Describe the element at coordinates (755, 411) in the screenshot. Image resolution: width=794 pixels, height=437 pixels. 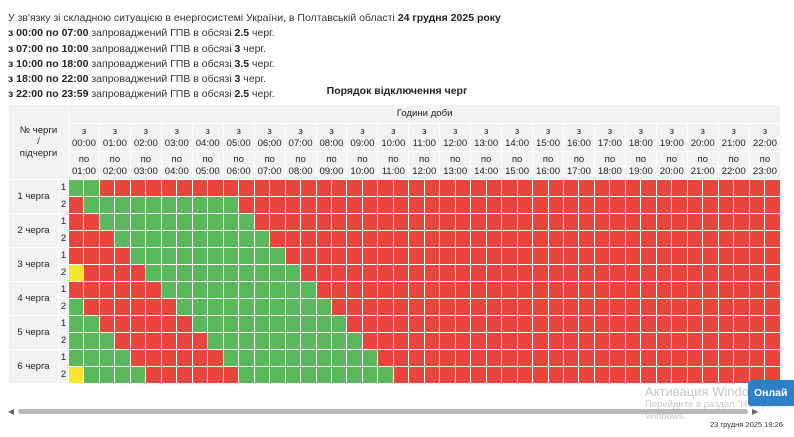
I see `scroll-right-arrow-icon: ▶` at that location.